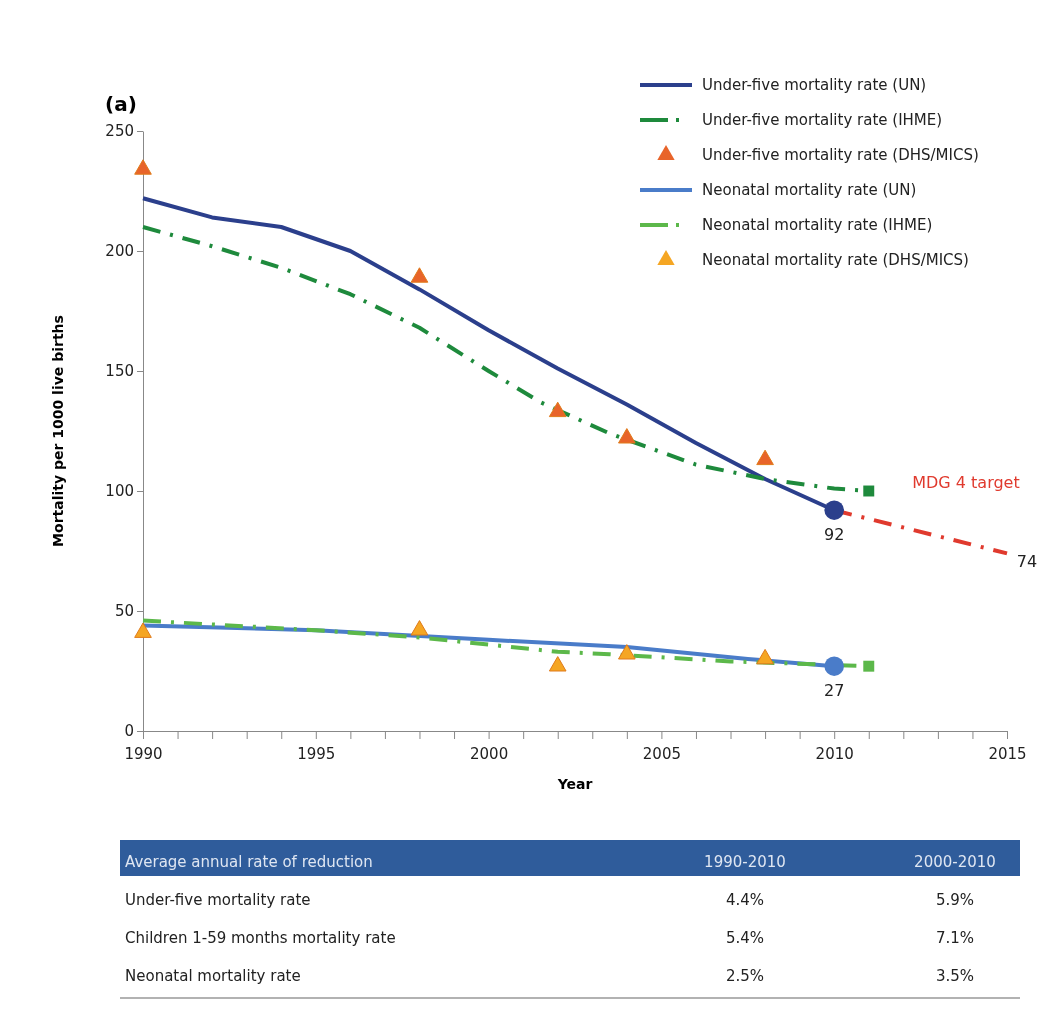  What do you see at coordinates (814, 85) in the screenshot?
I see `legend-label: Under-five mortality rate (UN)` at bounding box center [814, 85].